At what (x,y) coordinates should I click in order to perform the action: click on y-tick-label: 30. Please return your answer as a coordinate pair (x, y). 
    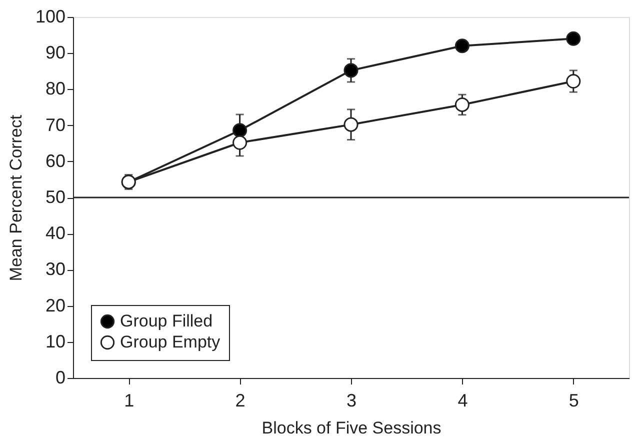
    Looking at the image, I should click on (55, 269).